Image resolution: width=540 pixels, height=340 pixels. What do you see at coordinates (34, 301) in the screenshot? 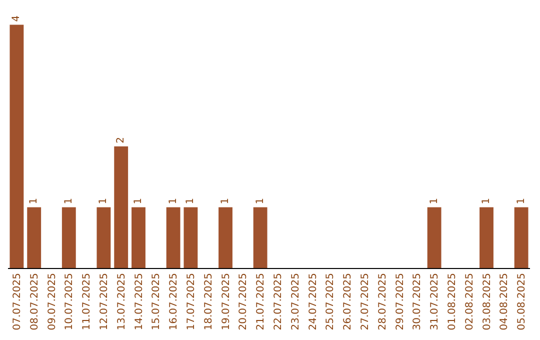
I see `x-tick-label: 08.07.2025` at bounding box center [34, 301].